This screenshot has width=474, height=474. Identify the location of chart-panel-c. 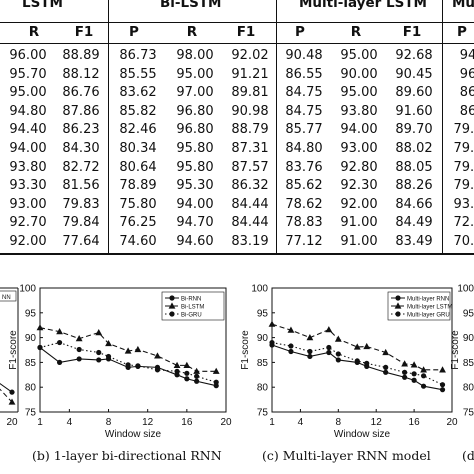
(360, 350).